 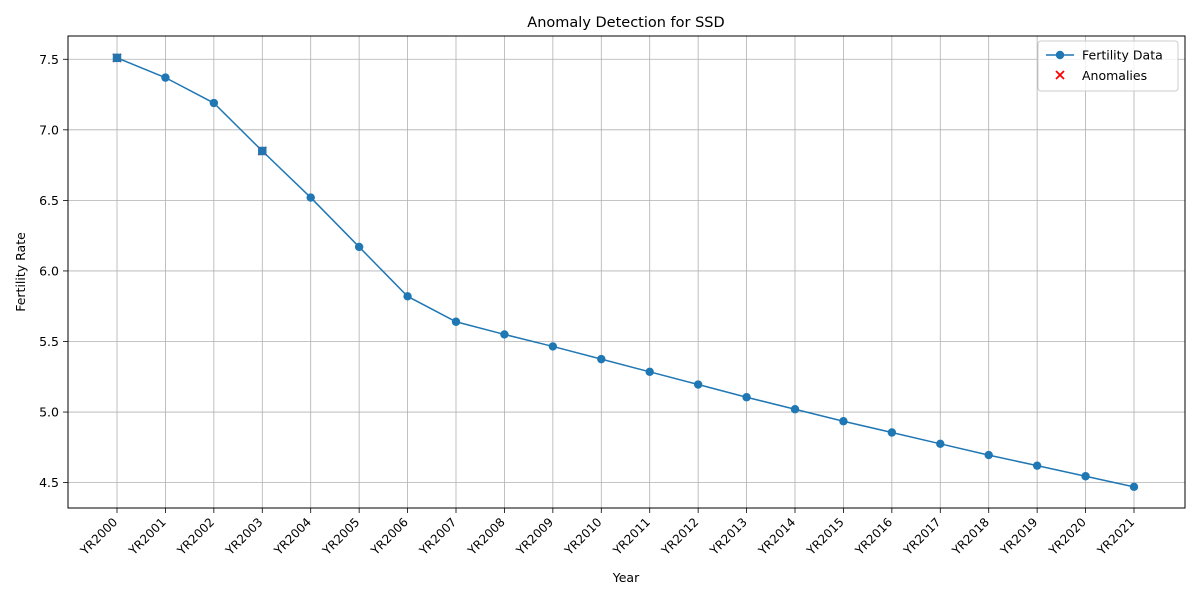 I want to click on y-tick-label: 7.0, so click(x=49, y=129).